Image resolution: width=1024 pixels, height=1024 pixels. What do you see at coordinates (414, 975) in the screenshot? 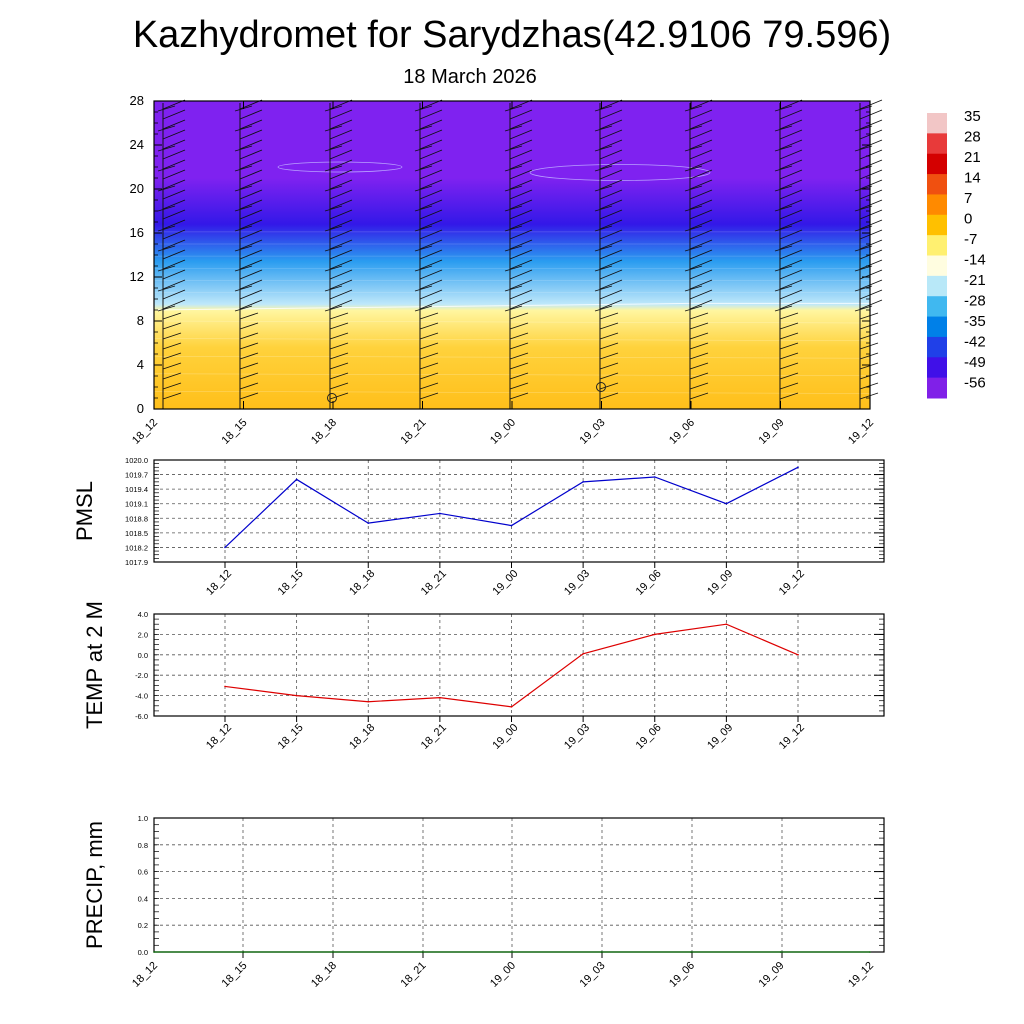
I see `x-tick-label: 18_21` at bounding box center [414, 975].